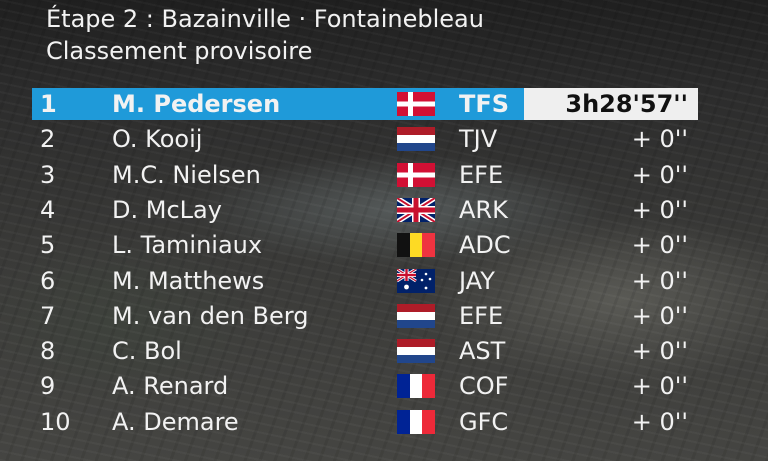  Describe the element at coordinates (48, 351) in the screenshot. I see `rank-position: 8` at that location.